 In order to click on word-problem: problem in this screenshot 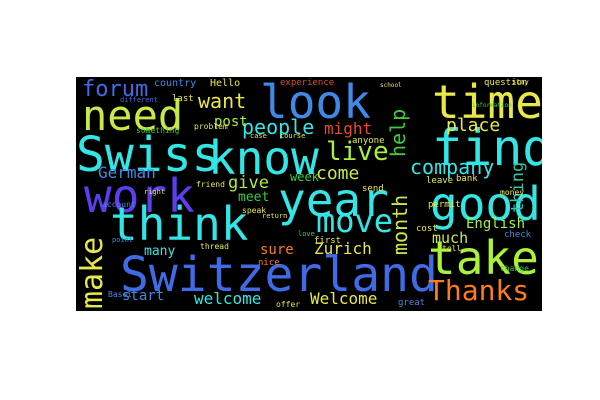, I will do `click(211, 126)`.